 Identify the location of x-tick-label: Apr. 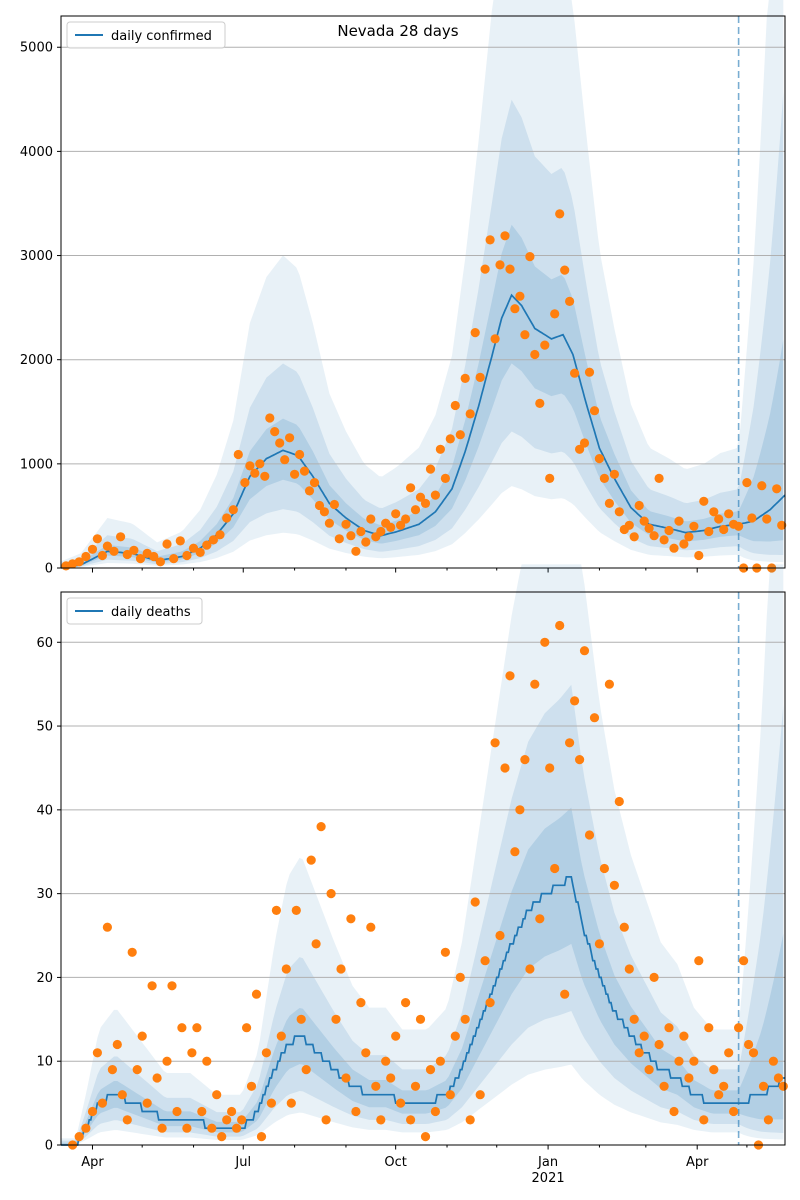
(697, 1162).